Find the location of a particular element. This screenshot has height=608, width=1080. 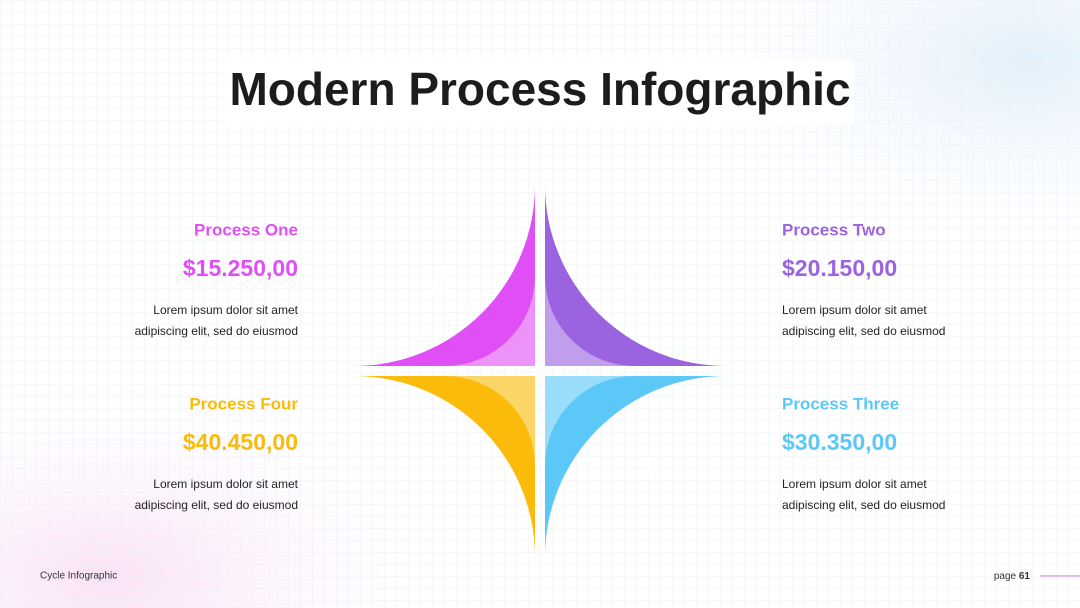

page-label: page is located at coordinates (1005, 576).